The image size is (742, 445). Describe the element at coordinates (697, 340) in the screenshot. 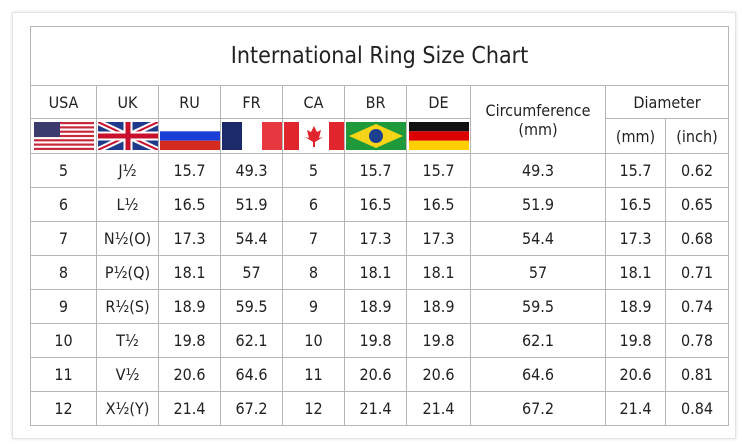

I see `cell-diameter-inch: 0.78` at that location.